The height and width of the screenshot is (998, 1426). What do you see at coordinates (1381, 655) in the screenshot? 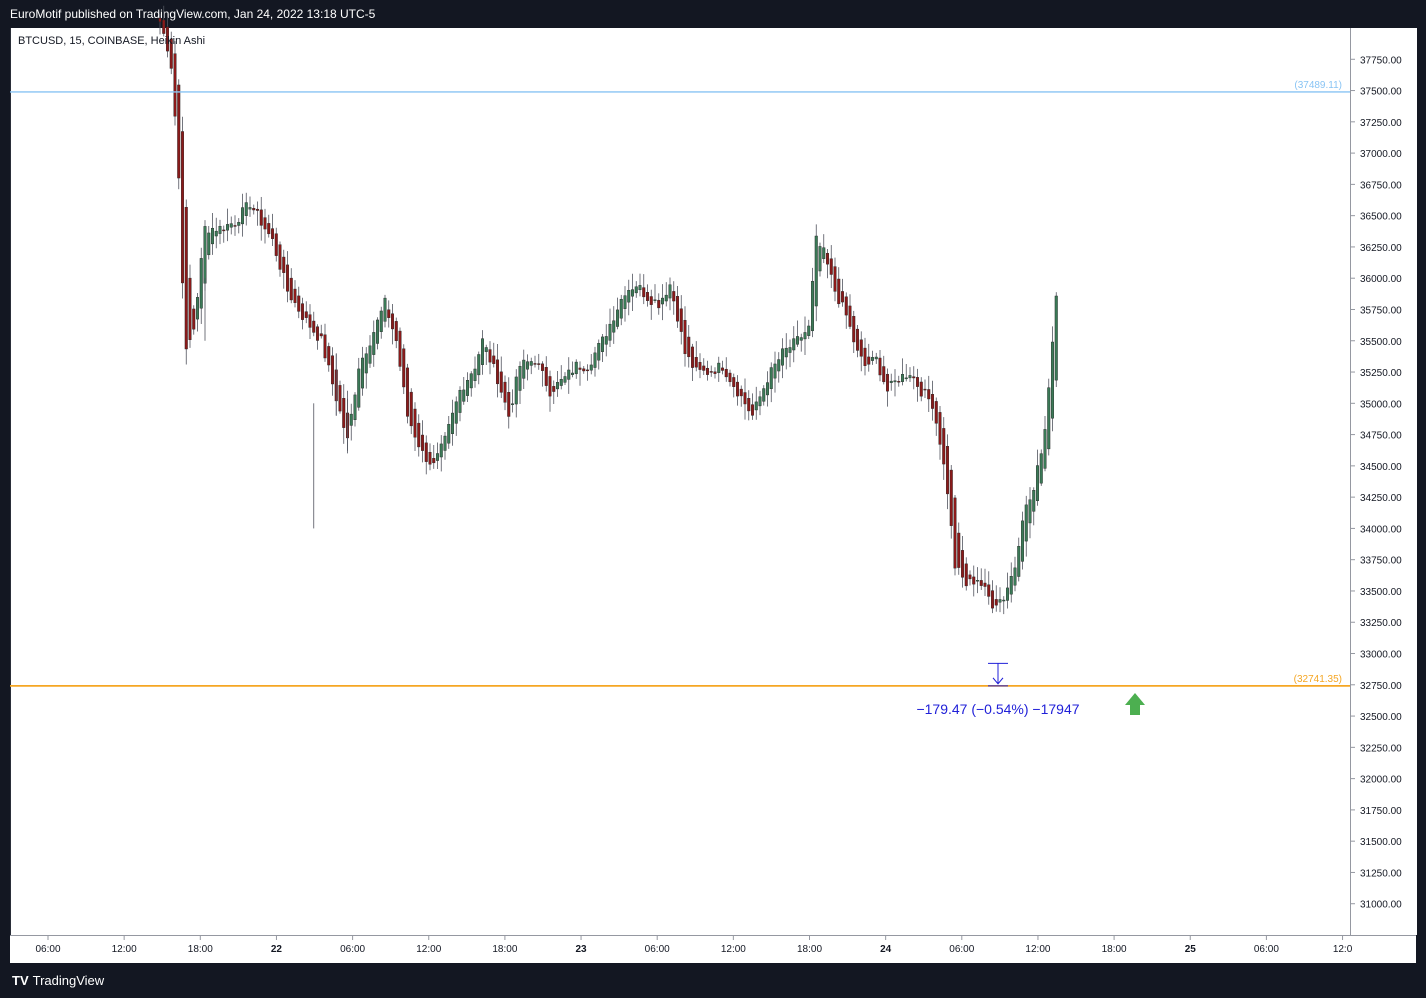
I see `y-tick-label: 33000.00` at bounding box center [1381, 655].